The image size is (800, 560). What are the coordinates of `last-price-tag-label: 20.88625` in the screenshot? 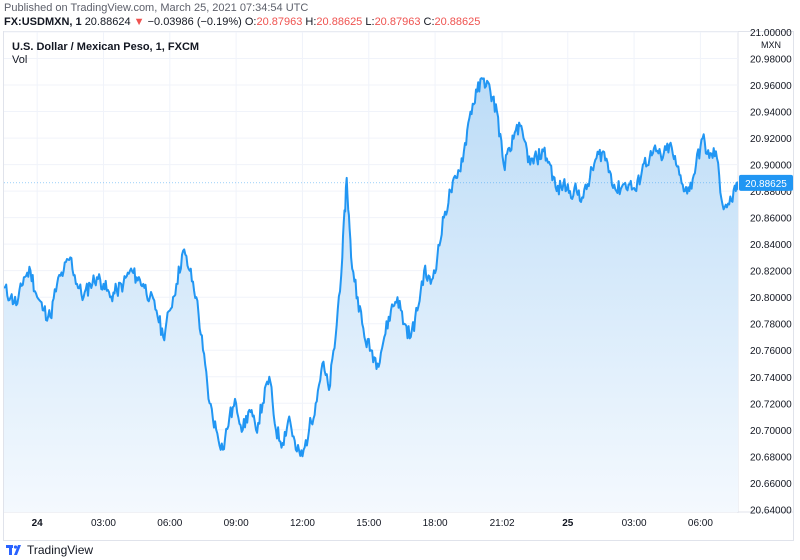 It's located at (766, 184).